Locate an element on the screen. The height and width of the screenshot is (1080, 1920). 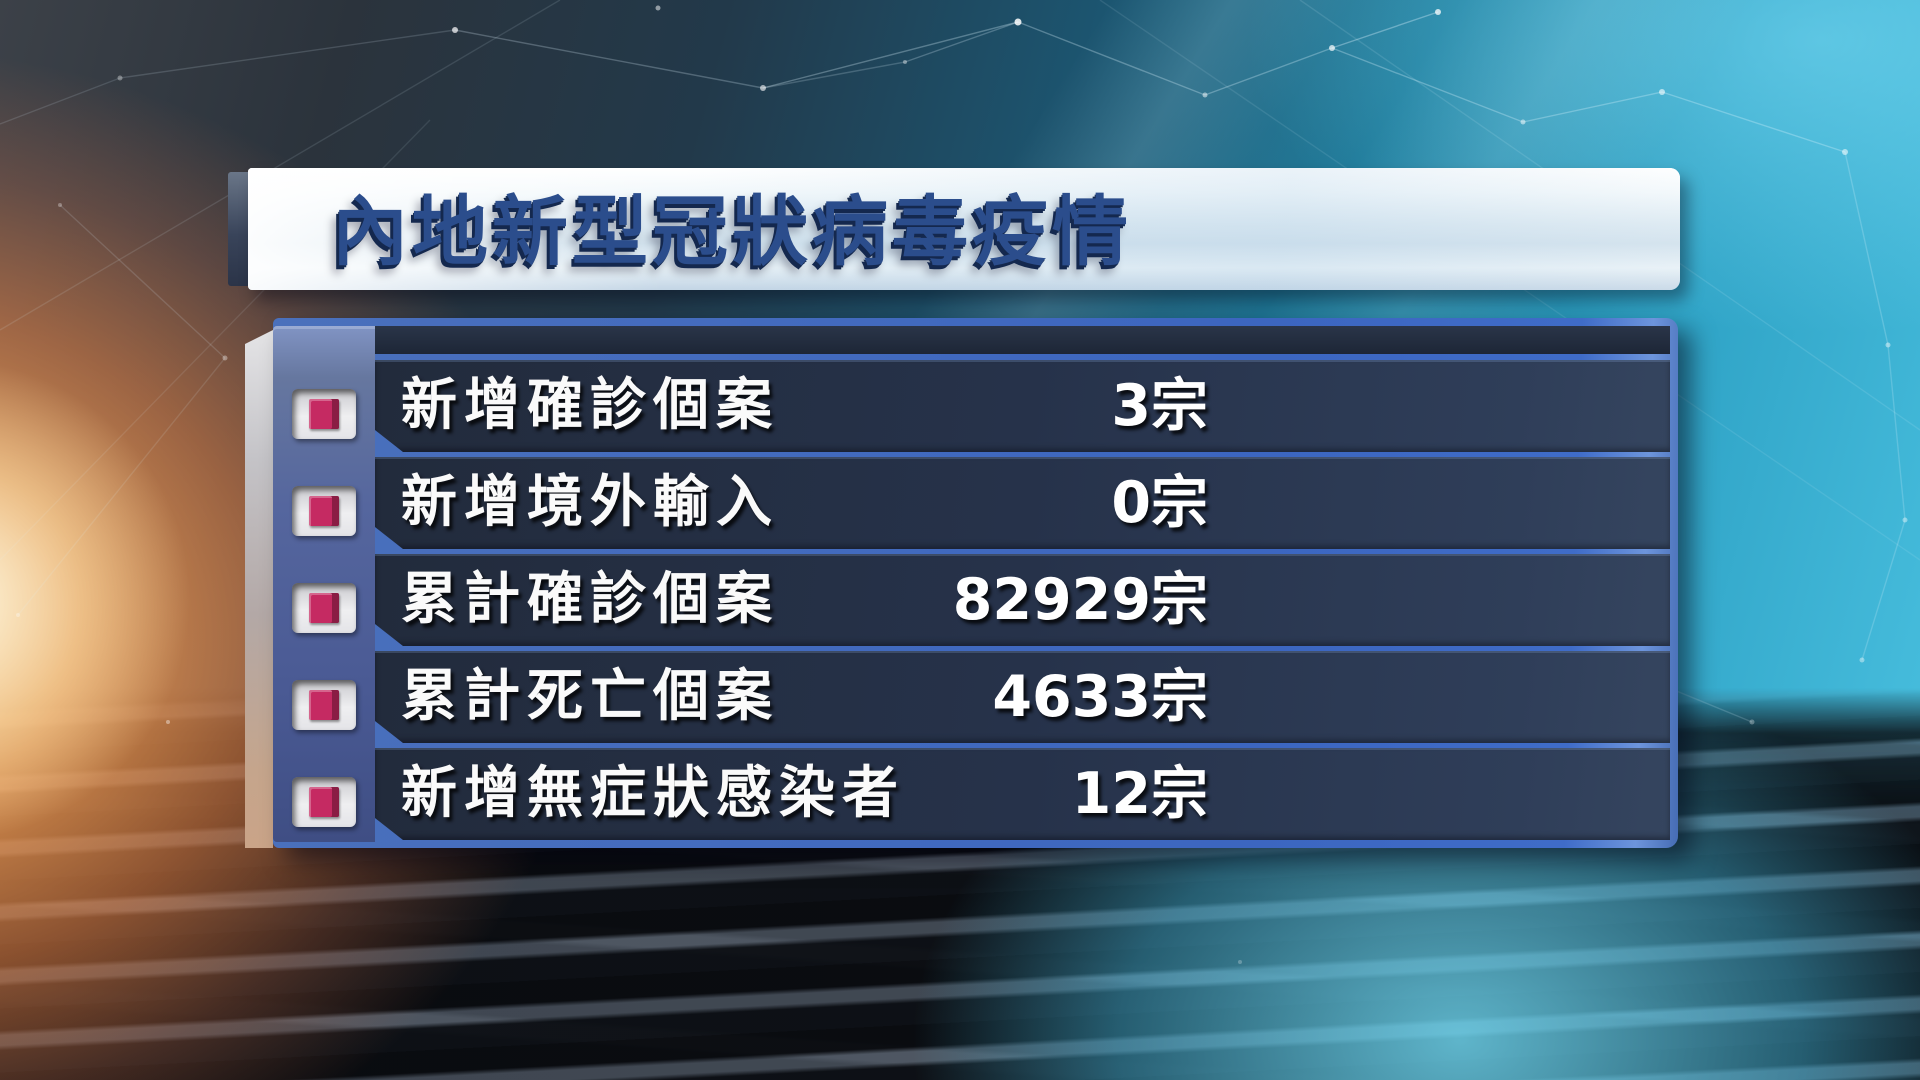
stat-value: 0宗 is located at coordinates (1159, 503).